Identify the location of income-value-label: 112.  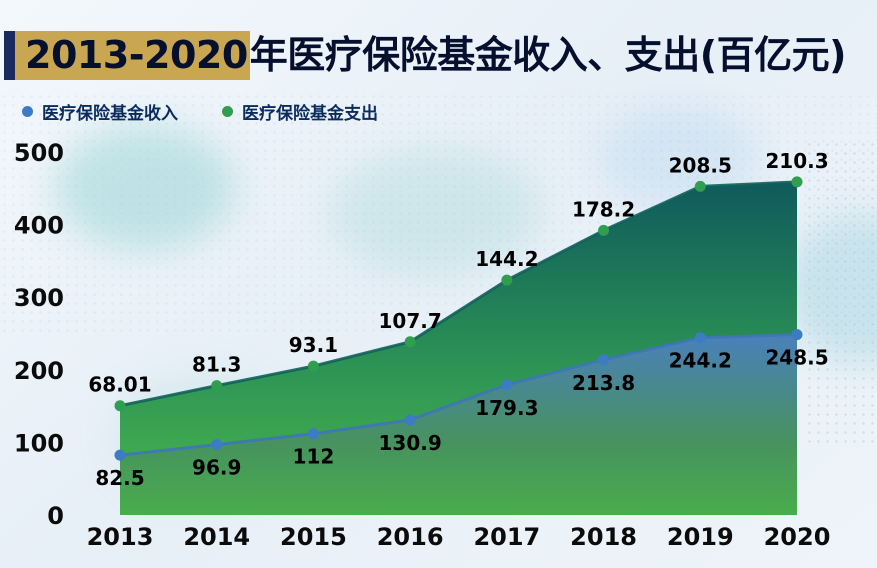
(314, 457).